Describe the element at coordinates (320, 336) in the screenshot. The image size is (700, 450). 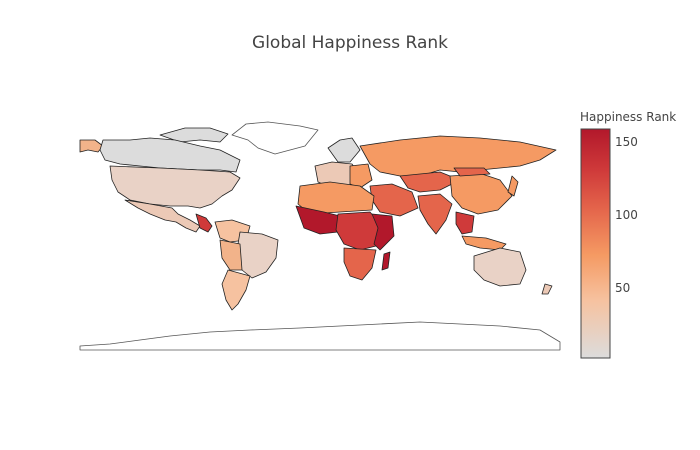
I see `antarctica` at that location.